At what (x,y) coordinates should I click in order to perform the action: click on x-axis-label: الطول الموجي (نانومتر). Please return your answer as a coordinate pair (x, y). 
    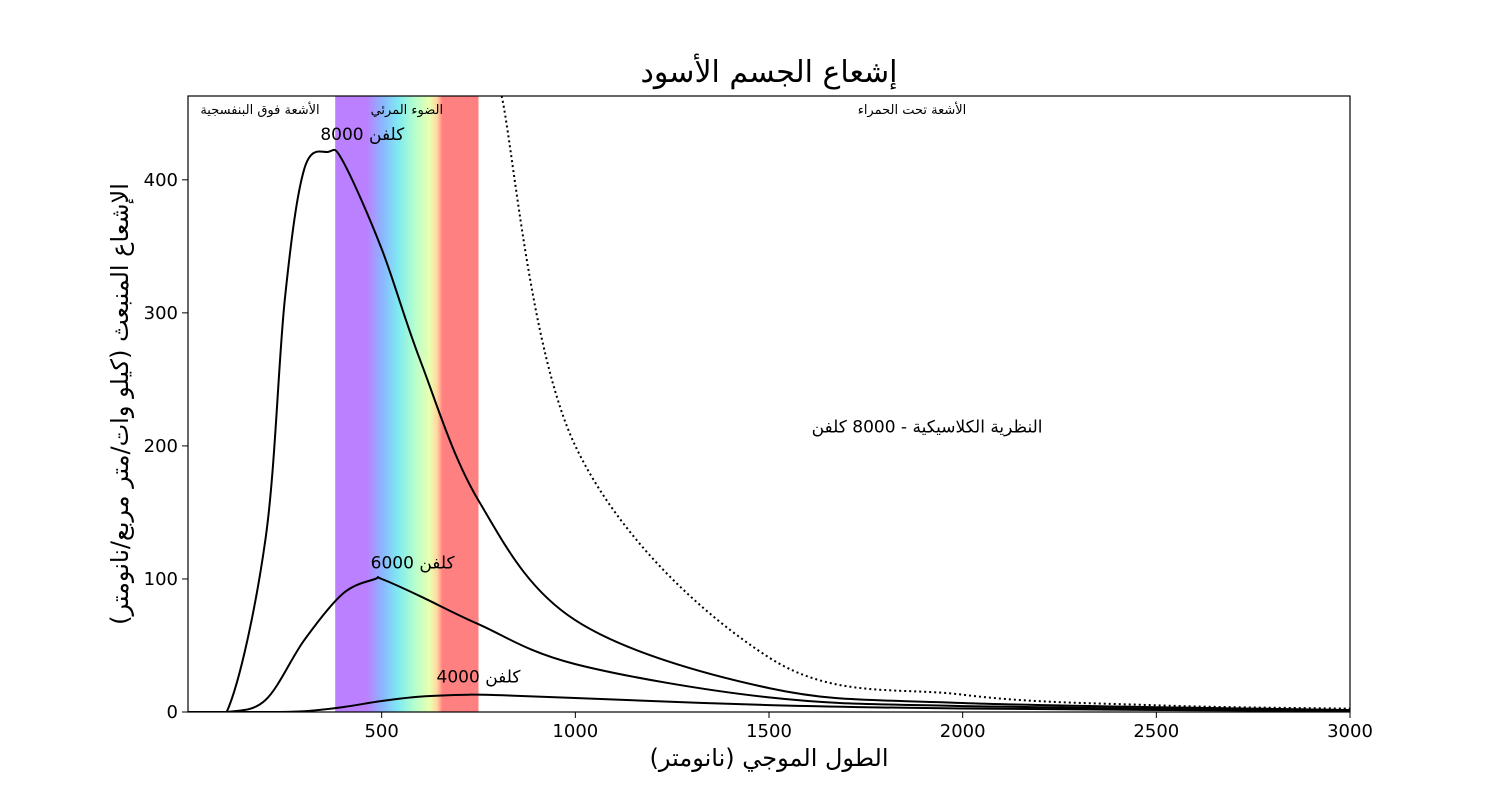
    Looking at the image, I should click on (769, 758).